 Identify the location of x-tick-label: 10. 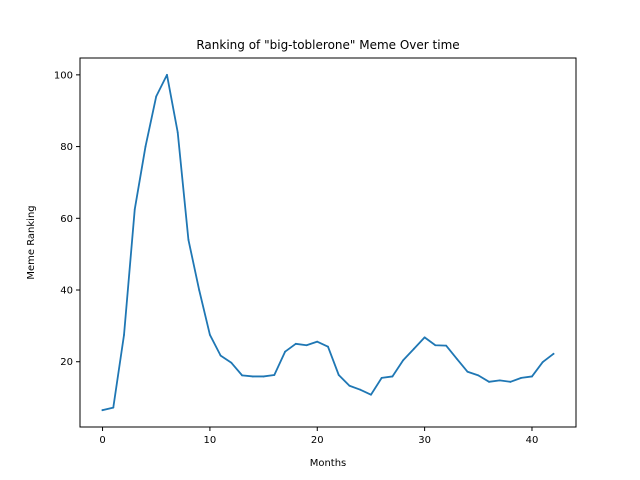
(210, 440).